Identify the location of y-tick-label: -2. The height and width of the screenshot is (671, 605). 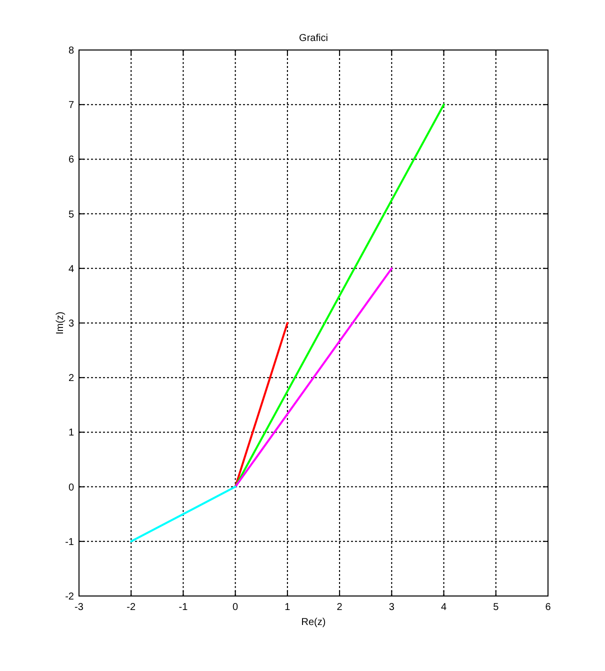
(69, 597).